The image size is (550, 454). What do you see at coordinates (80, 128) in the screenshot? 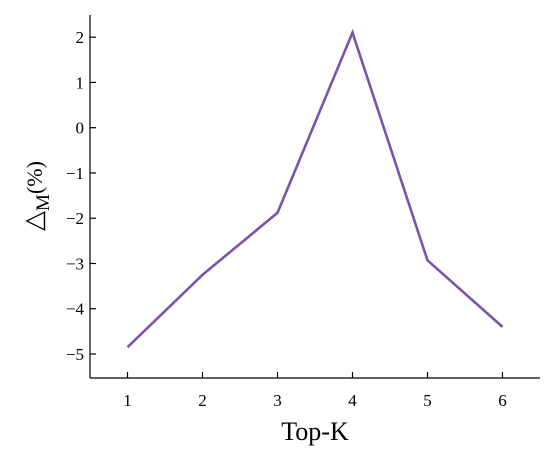
I see `y-tick-label: 0` at bounding box center [80, 128].